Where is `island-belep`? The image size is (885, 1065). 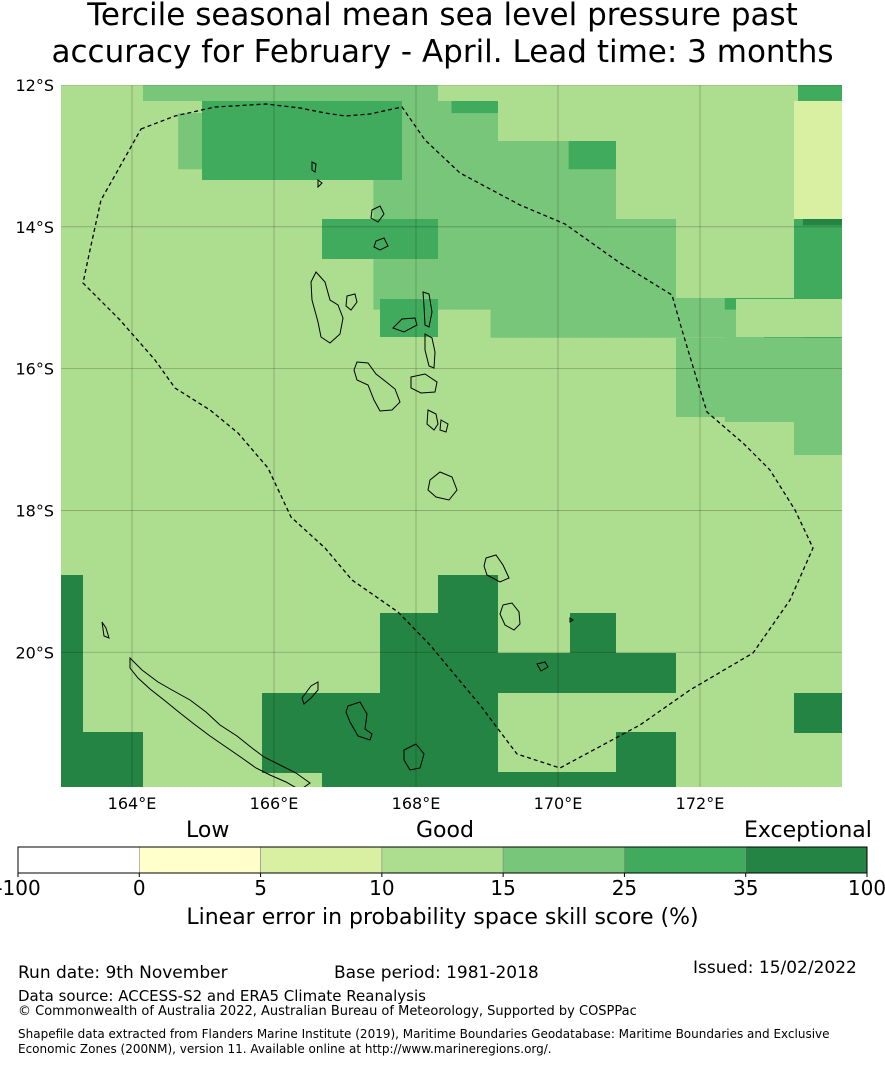
island-belep is located at coordinates (105, 630).